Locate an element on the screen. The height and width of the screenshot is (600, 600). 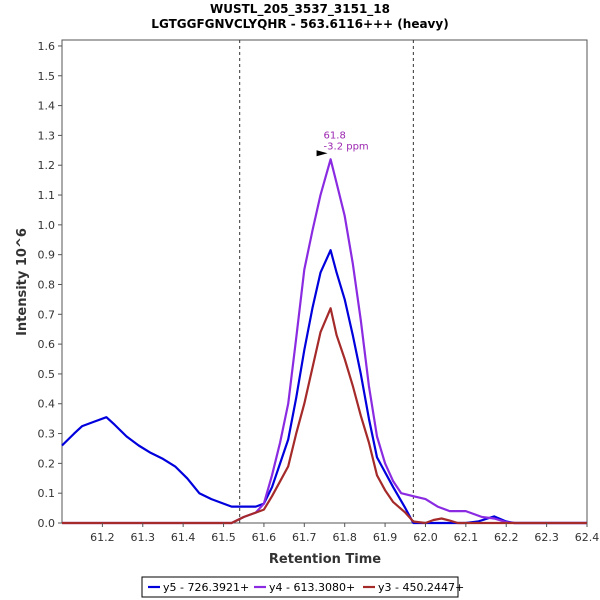
y-tick-label: 0.7 is located at coordinates (47, 314).